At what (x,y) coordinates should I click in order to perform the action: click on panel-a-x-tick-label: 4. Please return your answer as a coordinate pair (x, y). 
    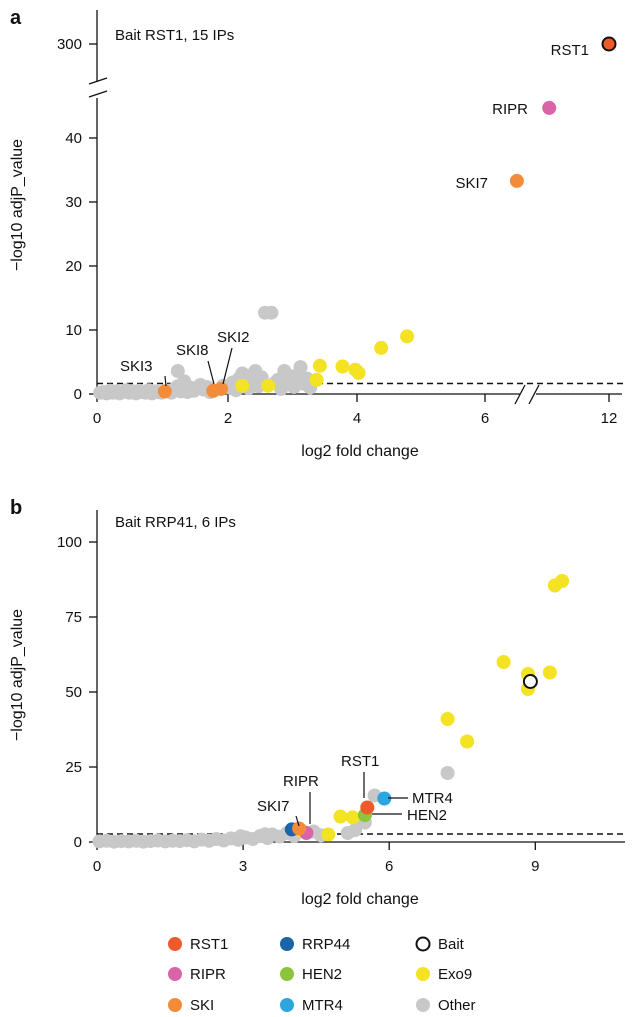
    Looking at the image, I should click on (357, 418).